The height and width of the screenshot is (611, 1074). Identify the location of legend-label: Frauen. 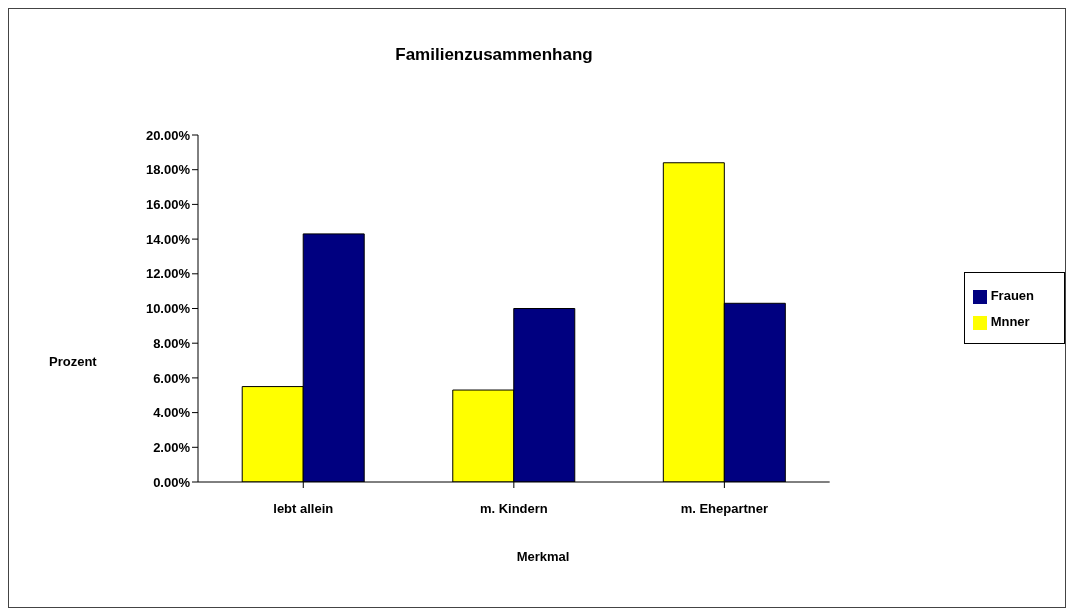
(1012, 295).